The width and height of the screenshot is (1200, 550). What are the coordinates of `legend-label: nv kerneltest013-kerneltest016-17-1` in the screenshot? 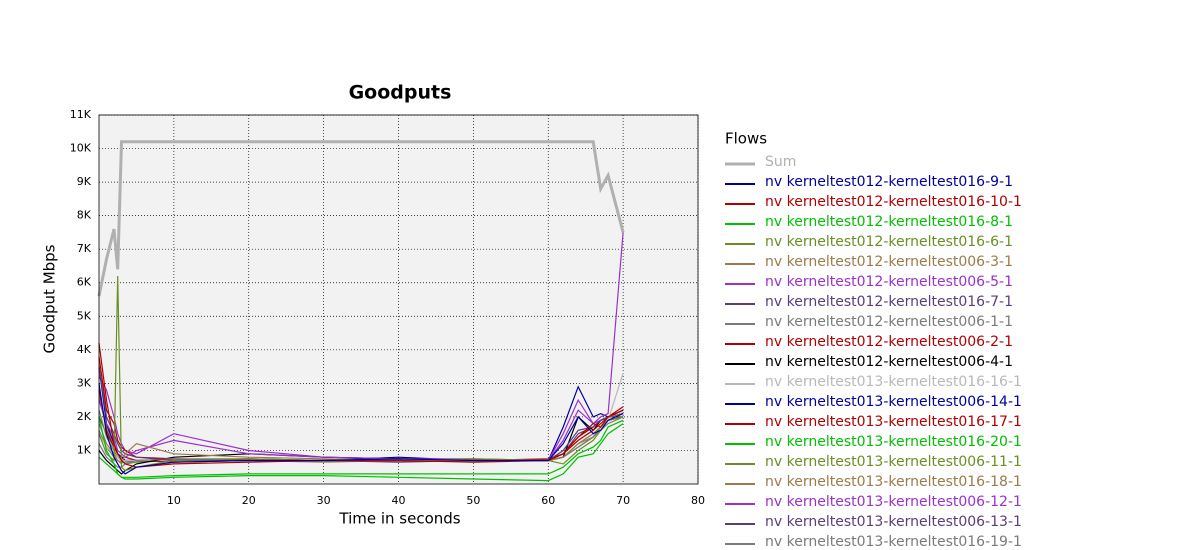 It's located at (893, 422).